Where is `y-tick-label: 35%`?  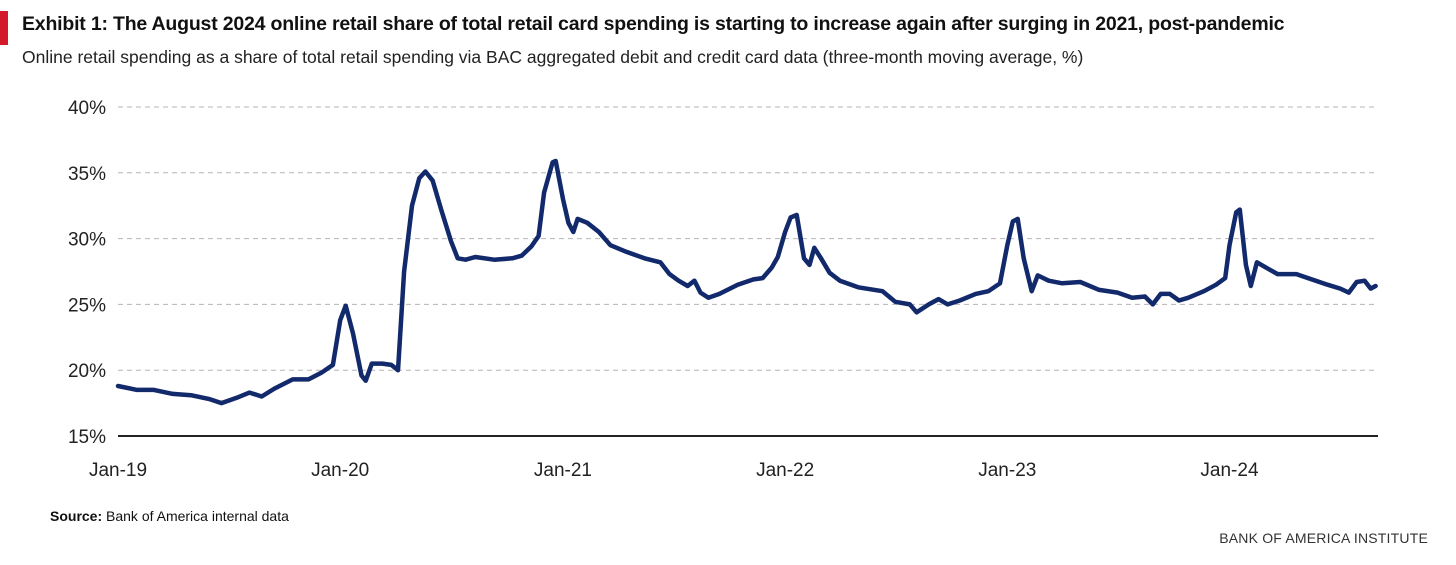 y-tick-label: 35% is located at coordinates (87, 174).